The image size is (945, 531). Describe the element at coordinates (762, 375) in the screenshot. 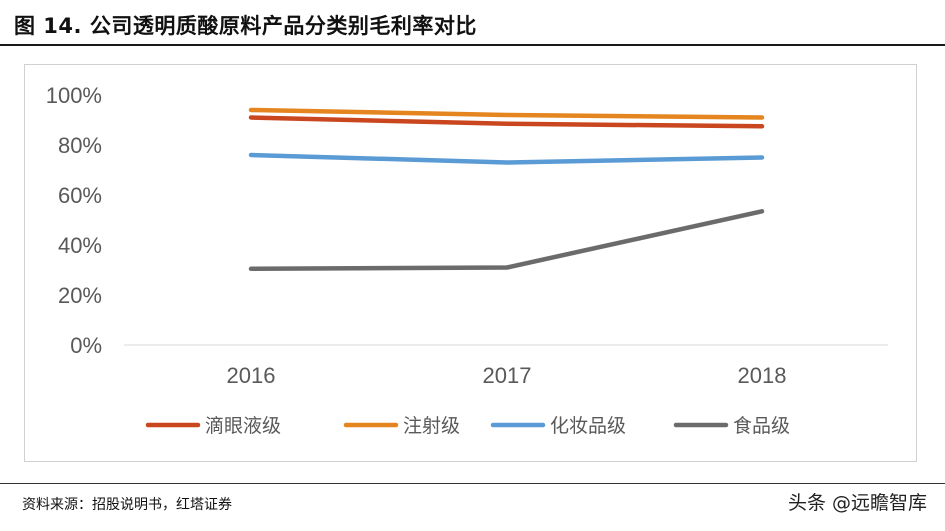

I see `x-tick-label: 2018` at that location.